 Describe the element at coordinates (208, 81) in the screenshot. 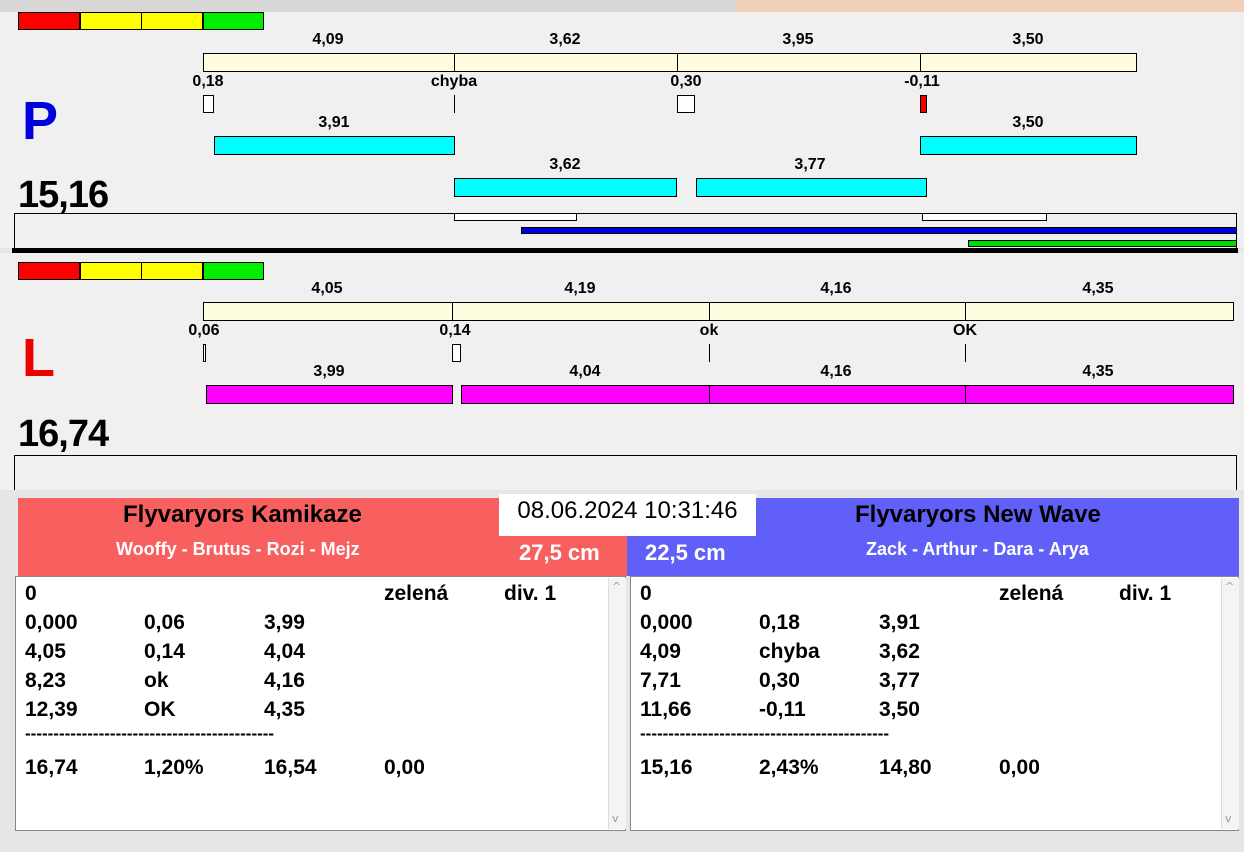

I see `exchange-label: 0,18` at that location.